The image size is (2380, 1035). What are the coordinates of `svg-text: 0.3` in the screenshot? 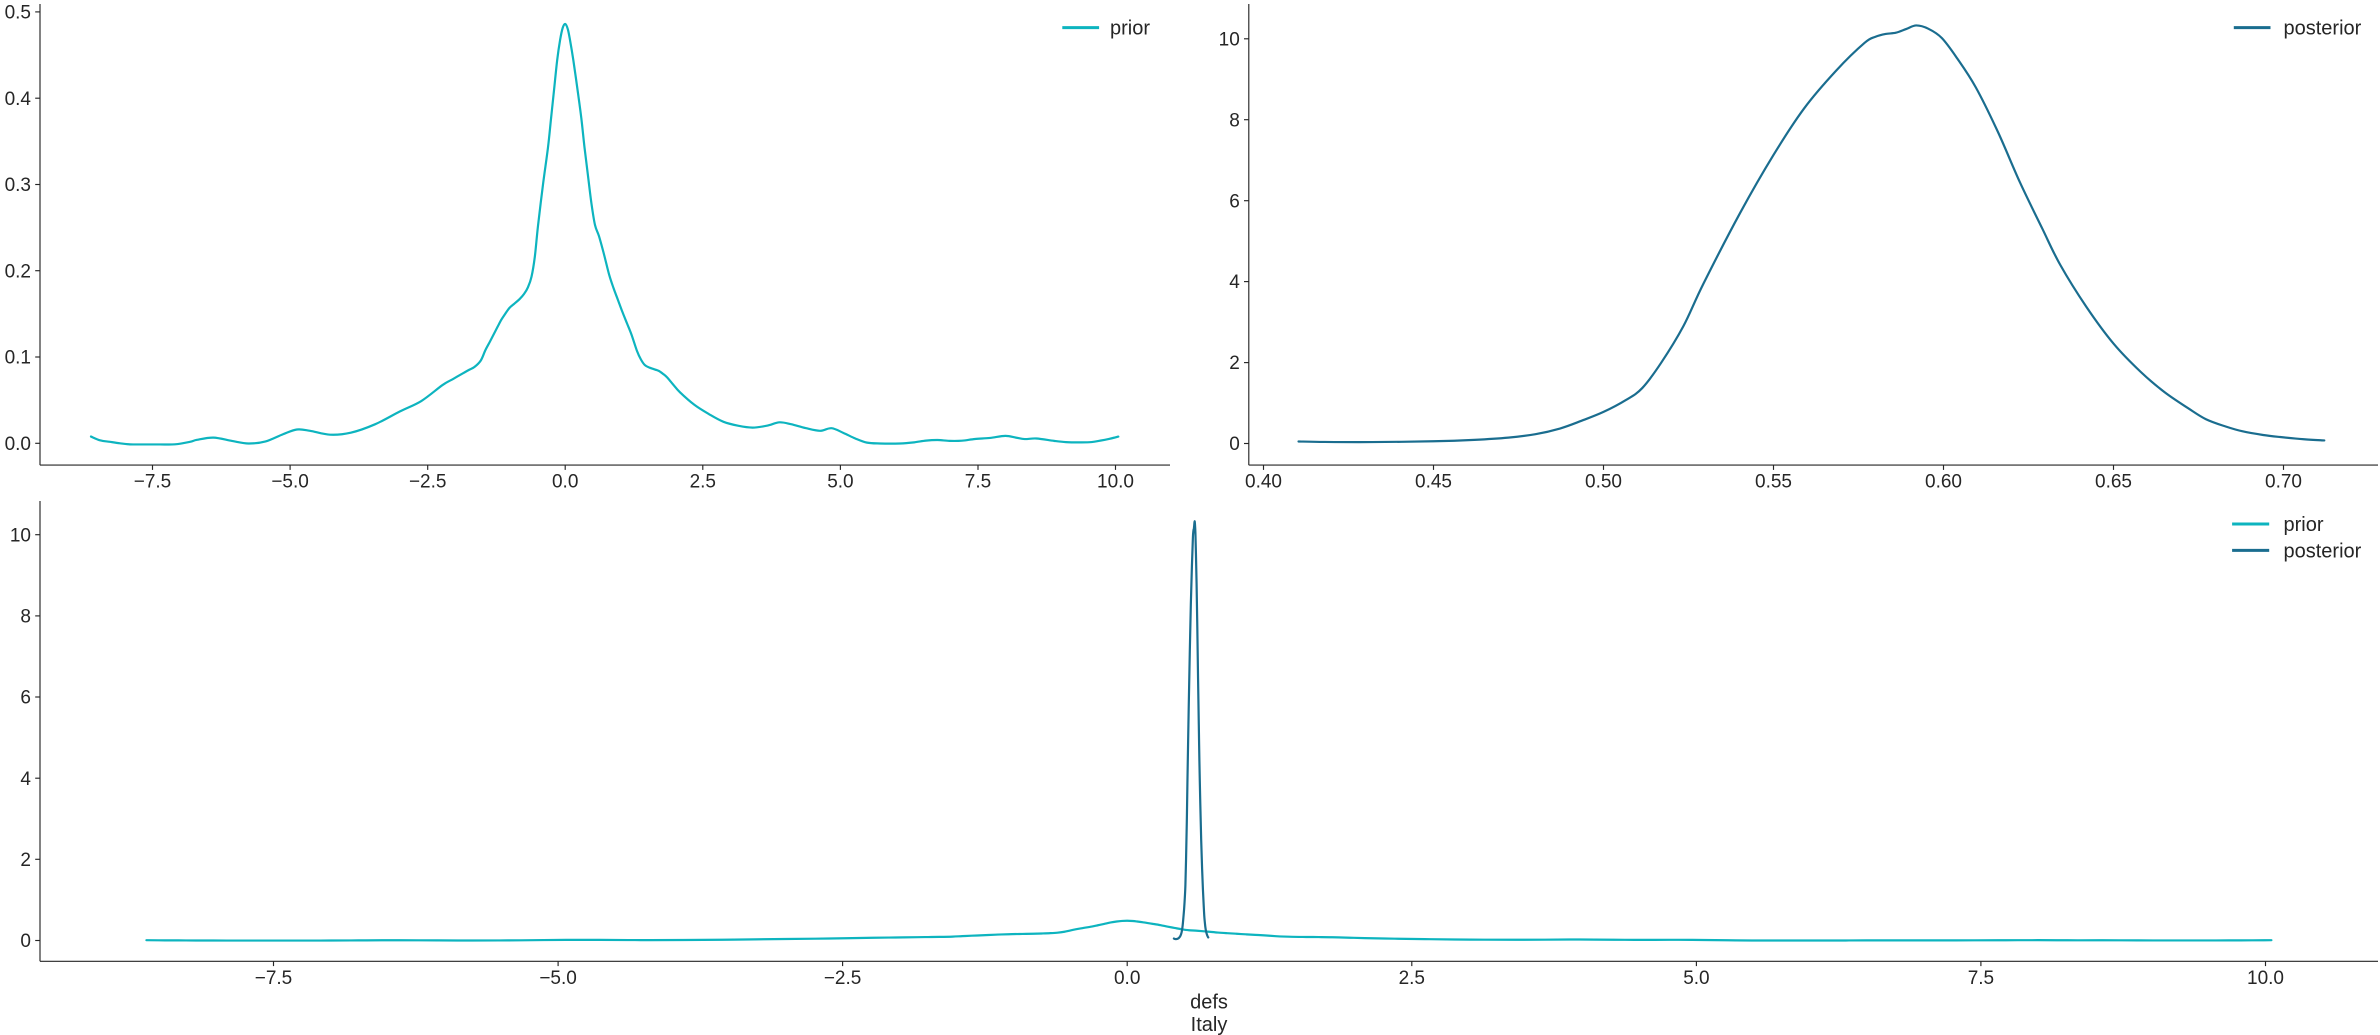 It's located at (18, 185).